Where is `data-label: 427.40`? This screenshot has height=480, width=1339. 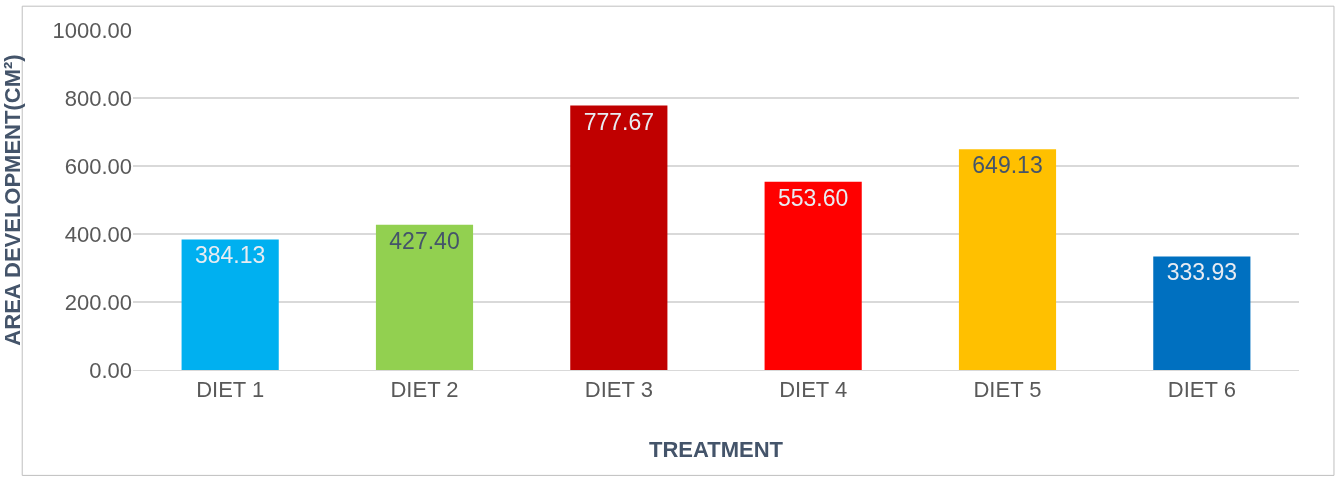 data-label: 427.40 is located at coordinates (424, 240).